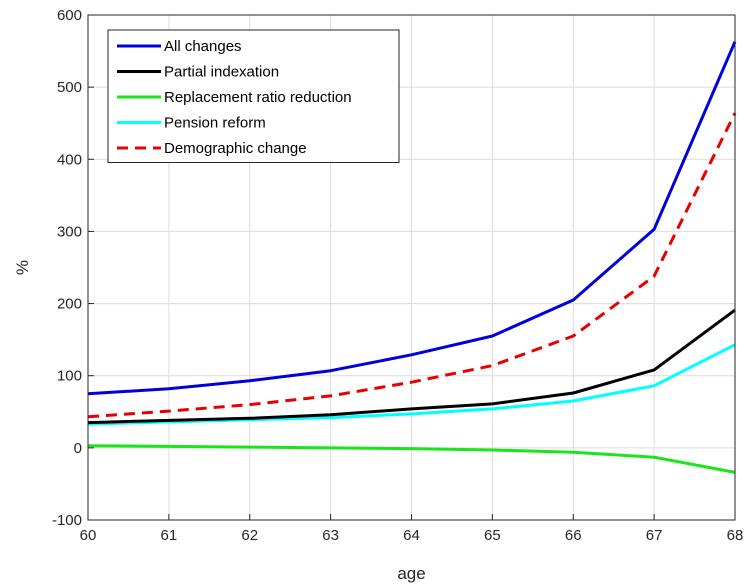 The height and width of the screenshot is (588, 748). Describe the element at coordinates (22, 267) in the screenshot. I see `y-axis-label: %` at that location.